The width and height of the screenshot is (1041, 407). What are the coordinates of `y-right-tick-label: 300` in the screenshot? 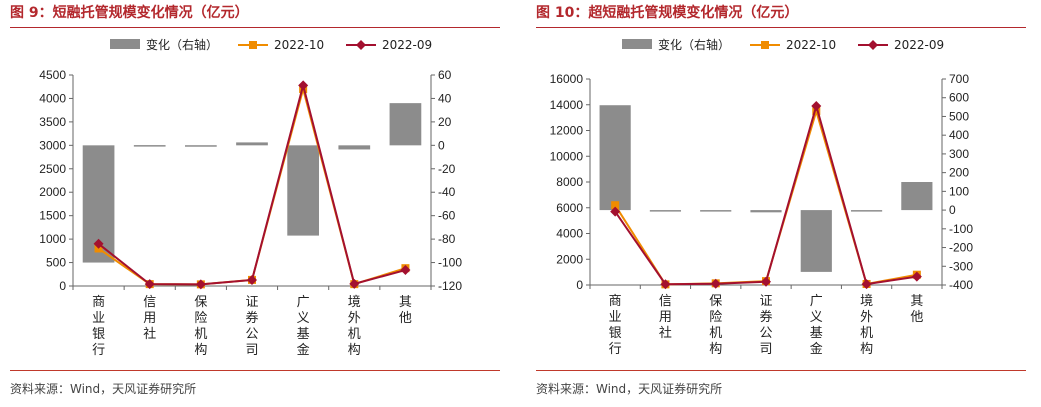 It's located at (959, 154).